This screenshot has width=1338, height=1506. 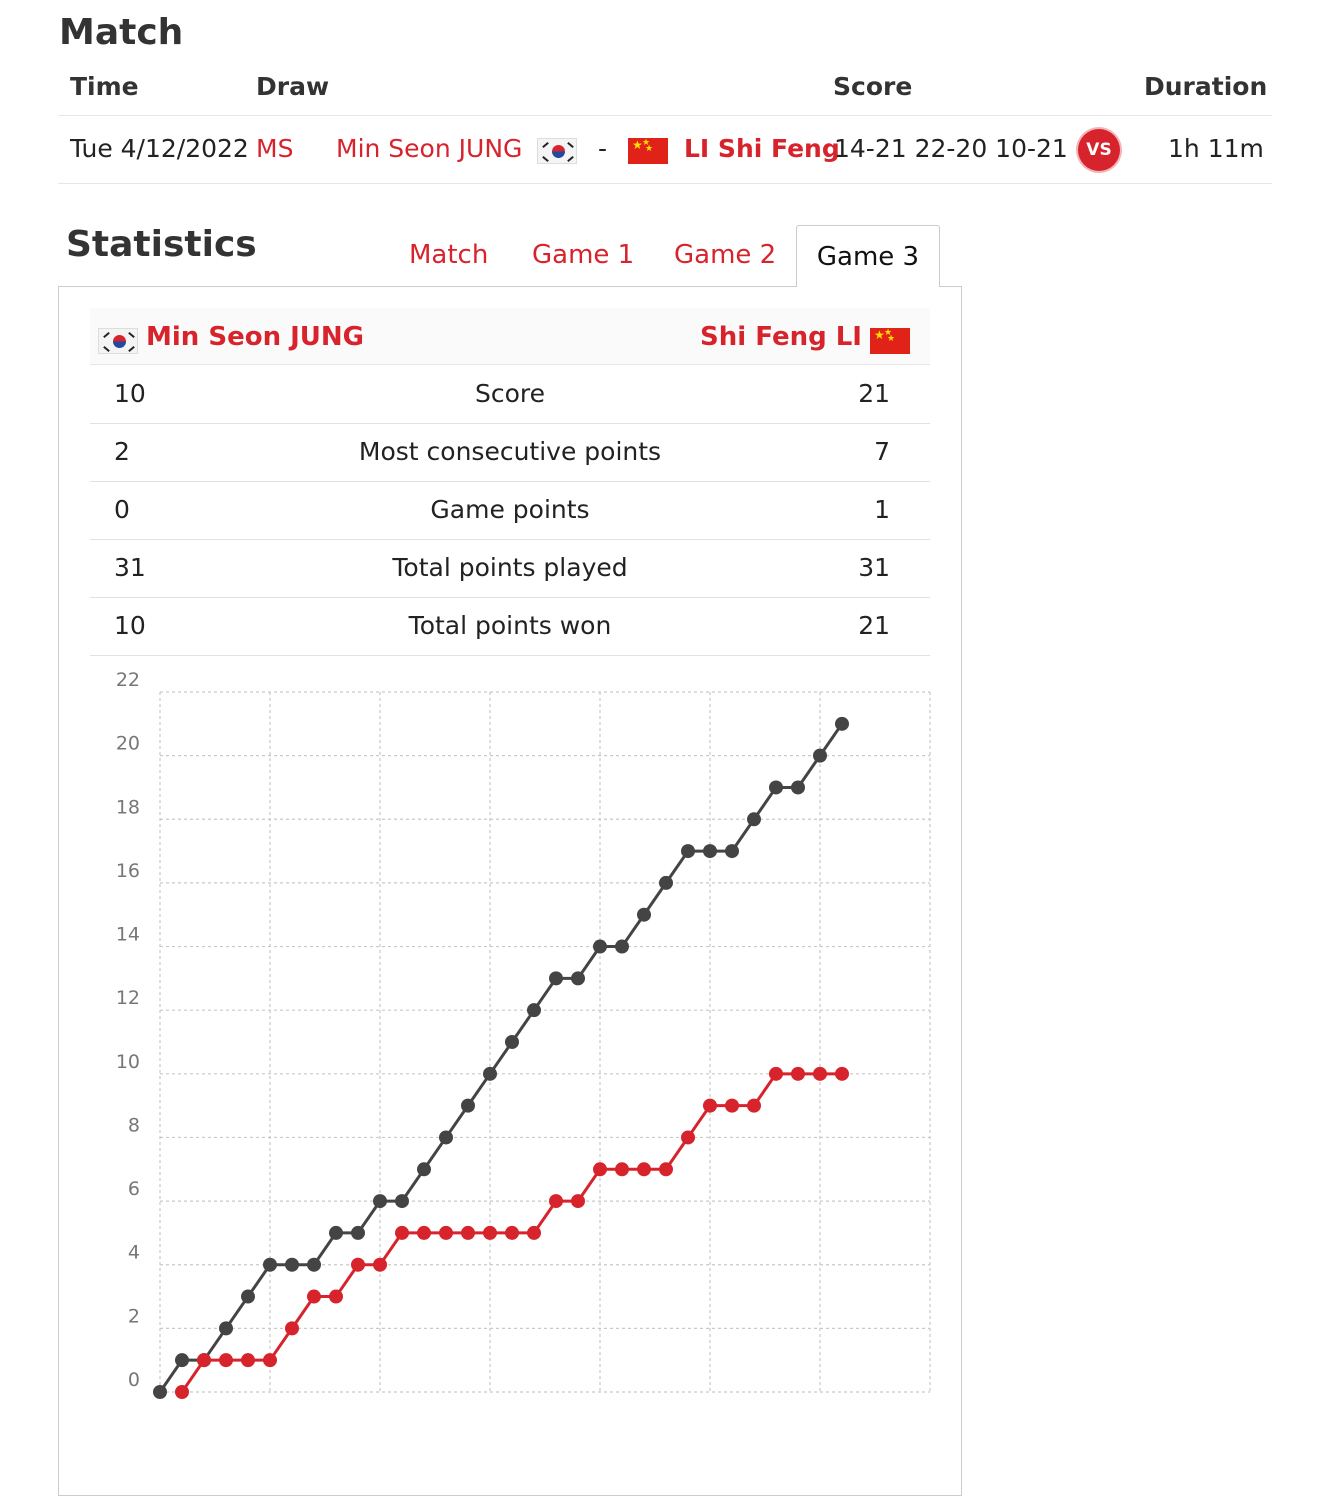 I want to click on stat-label: Most consecutive points, so click(x=510, y=451).